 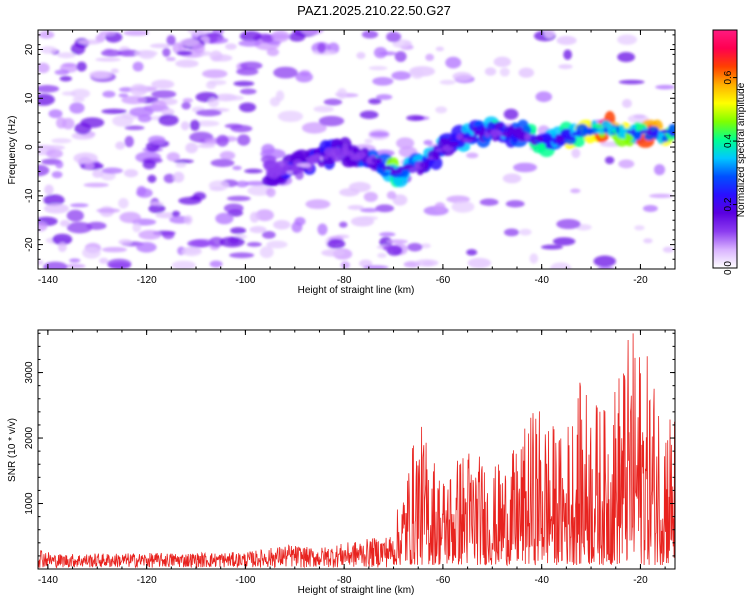 I want to click on x-tick-label: -100, so click(x=245, y=580).